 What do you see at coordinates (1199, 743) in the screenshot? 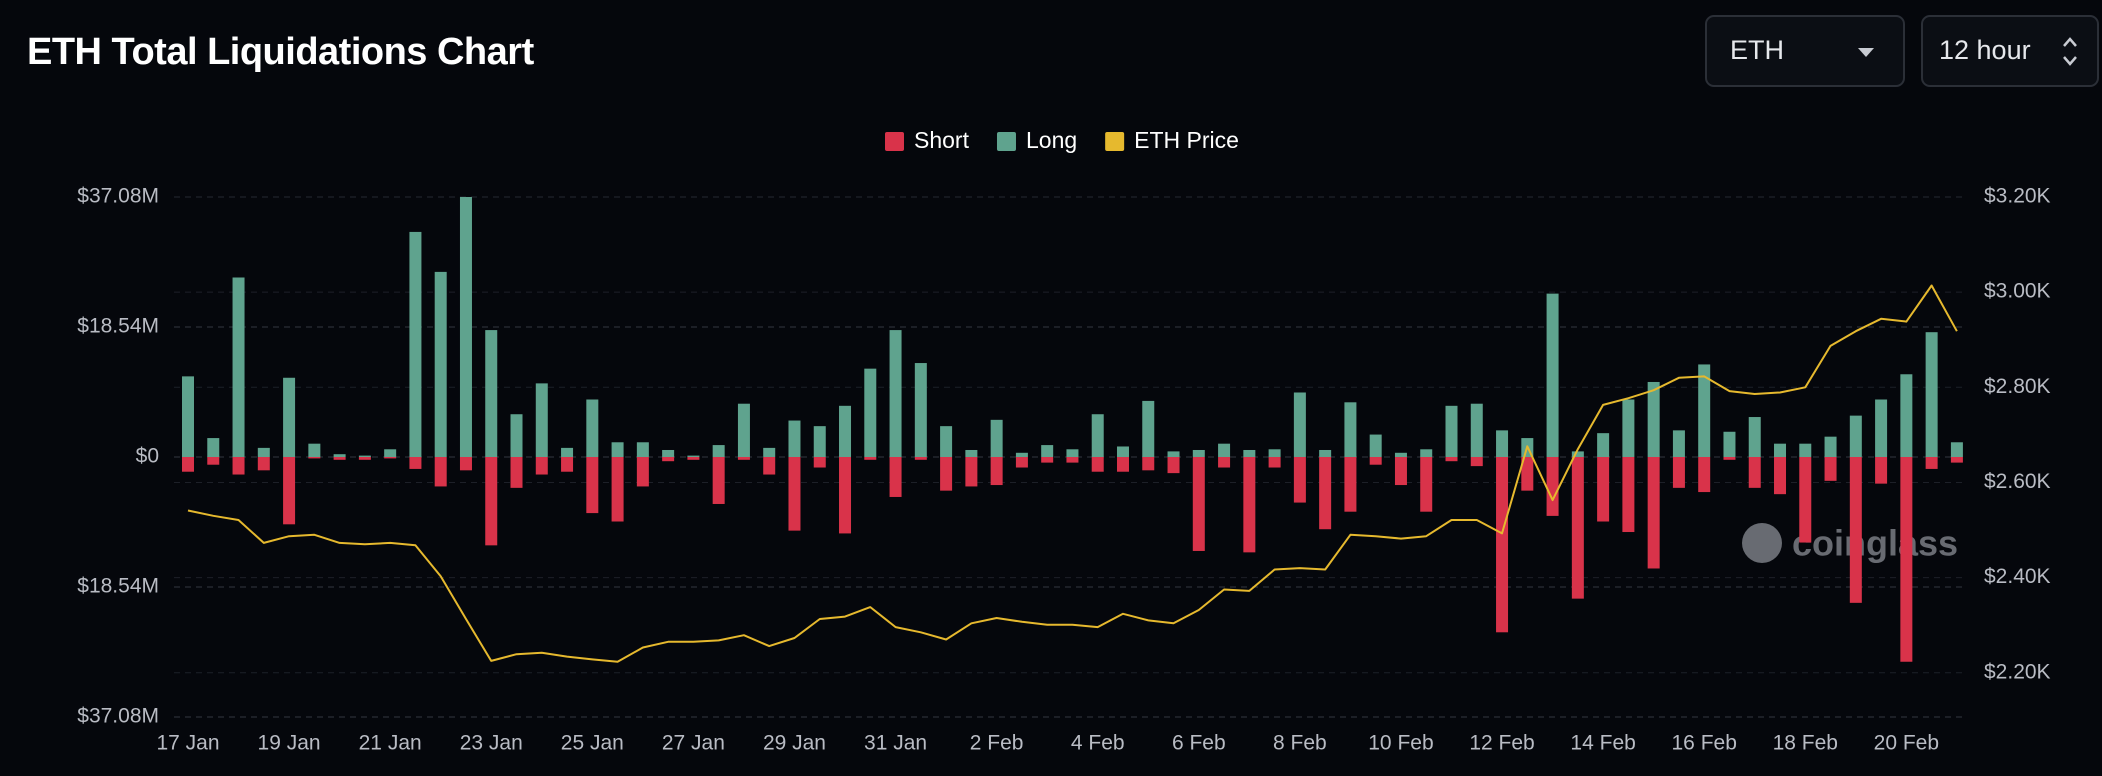
I see `x-tick-label: 6 Feb` at bounding box center [1199, 743].